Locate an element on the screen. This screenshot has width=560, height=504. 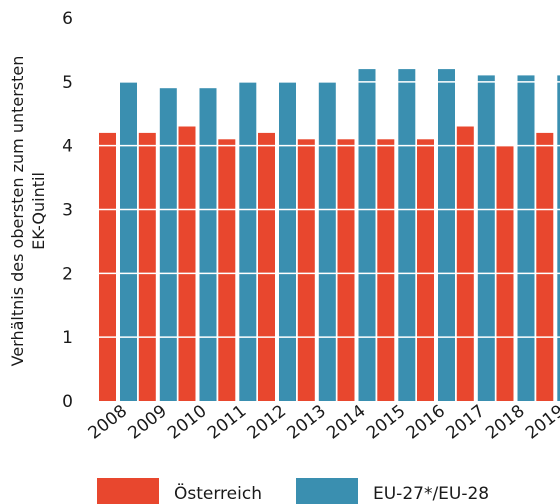
bar-oesterreich-2012 is located at coordinates (266, 266).